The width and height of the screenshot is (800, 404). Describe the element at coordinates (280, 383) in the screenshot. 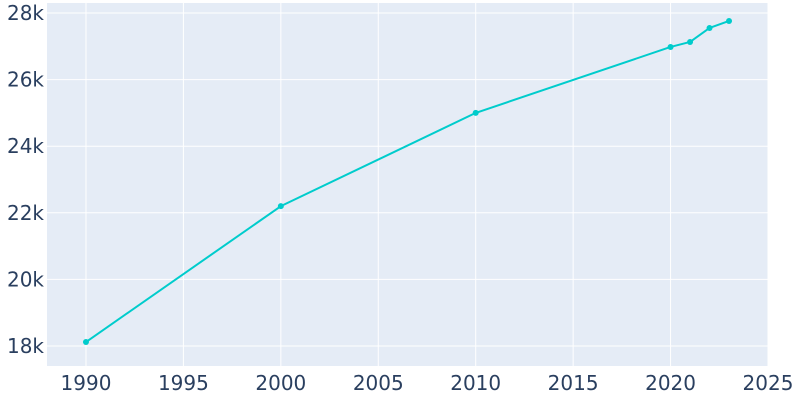

I see `x-tick-label: 2000` at that location.